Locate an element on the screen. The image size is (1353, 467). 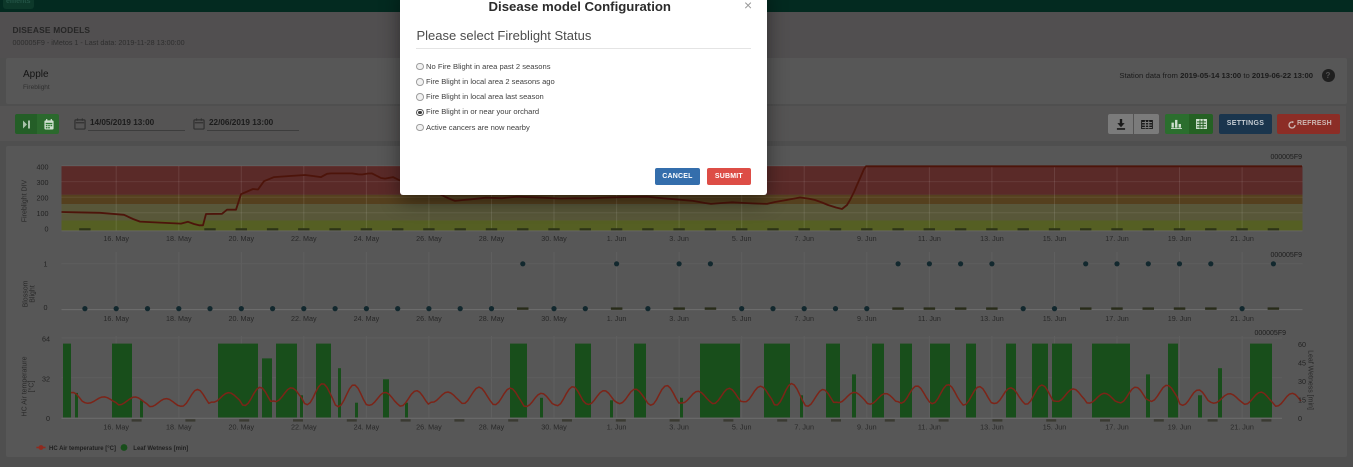
svg-text: 30 is located at coordinates (1302, 381).